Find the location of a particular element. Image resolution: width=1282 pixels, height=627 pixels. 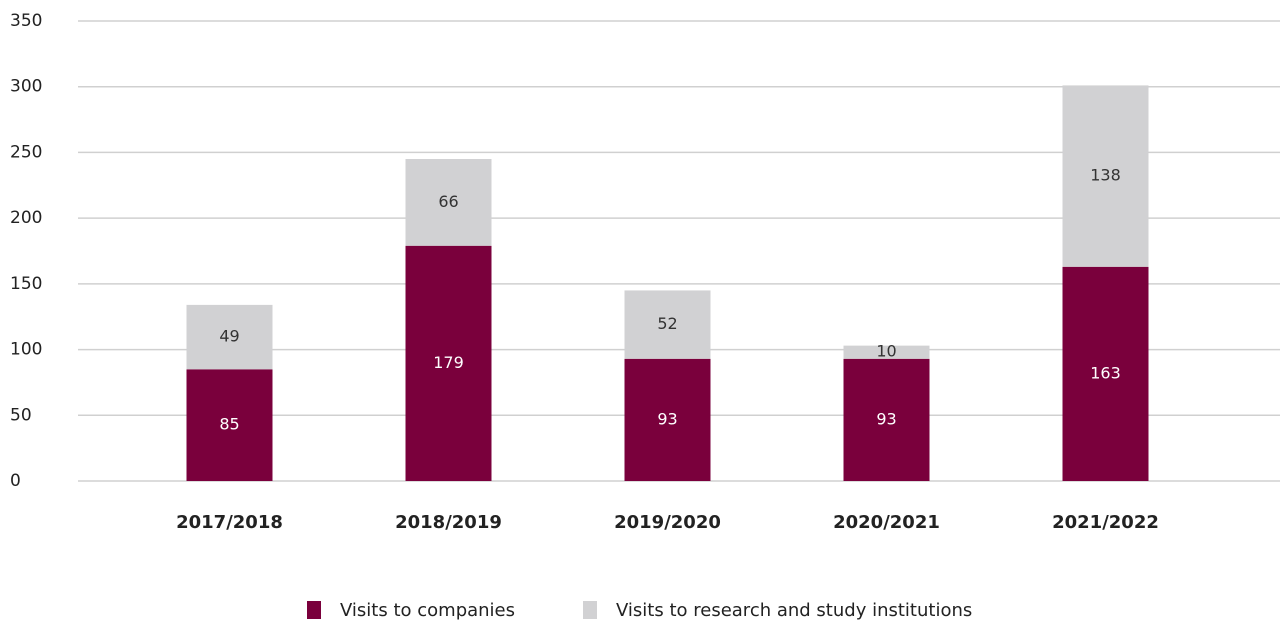

x-tick-label: 2017/2018 is located at coordinates (229, 522).